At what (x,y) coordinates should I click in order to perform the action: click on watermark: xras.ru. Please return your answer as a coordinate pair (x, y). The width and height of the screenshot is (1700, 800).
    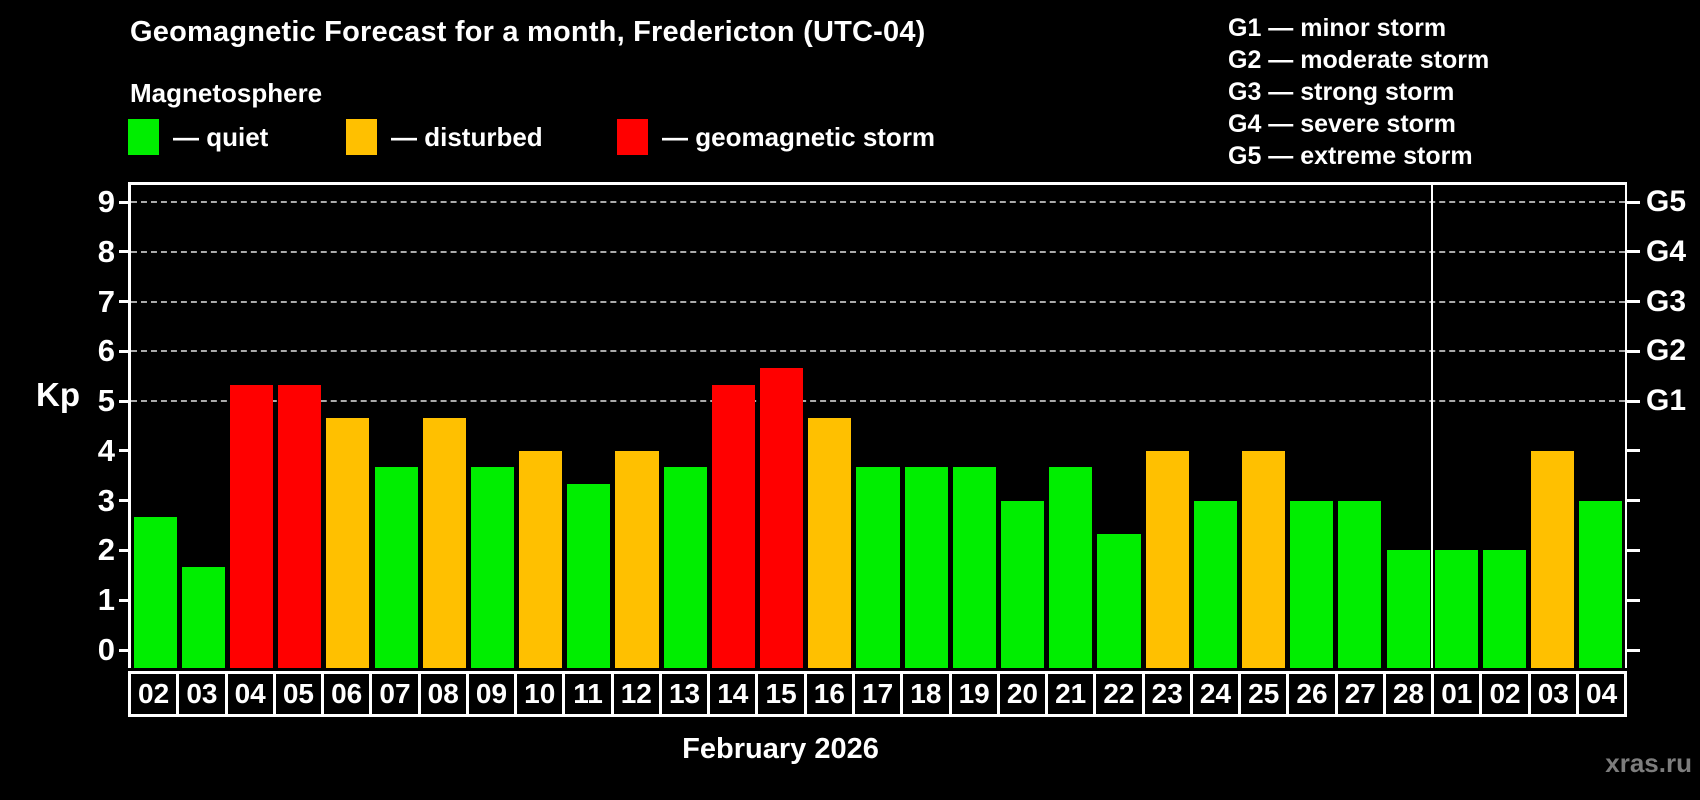
    Looking at the image, I should click on (1648, 763).